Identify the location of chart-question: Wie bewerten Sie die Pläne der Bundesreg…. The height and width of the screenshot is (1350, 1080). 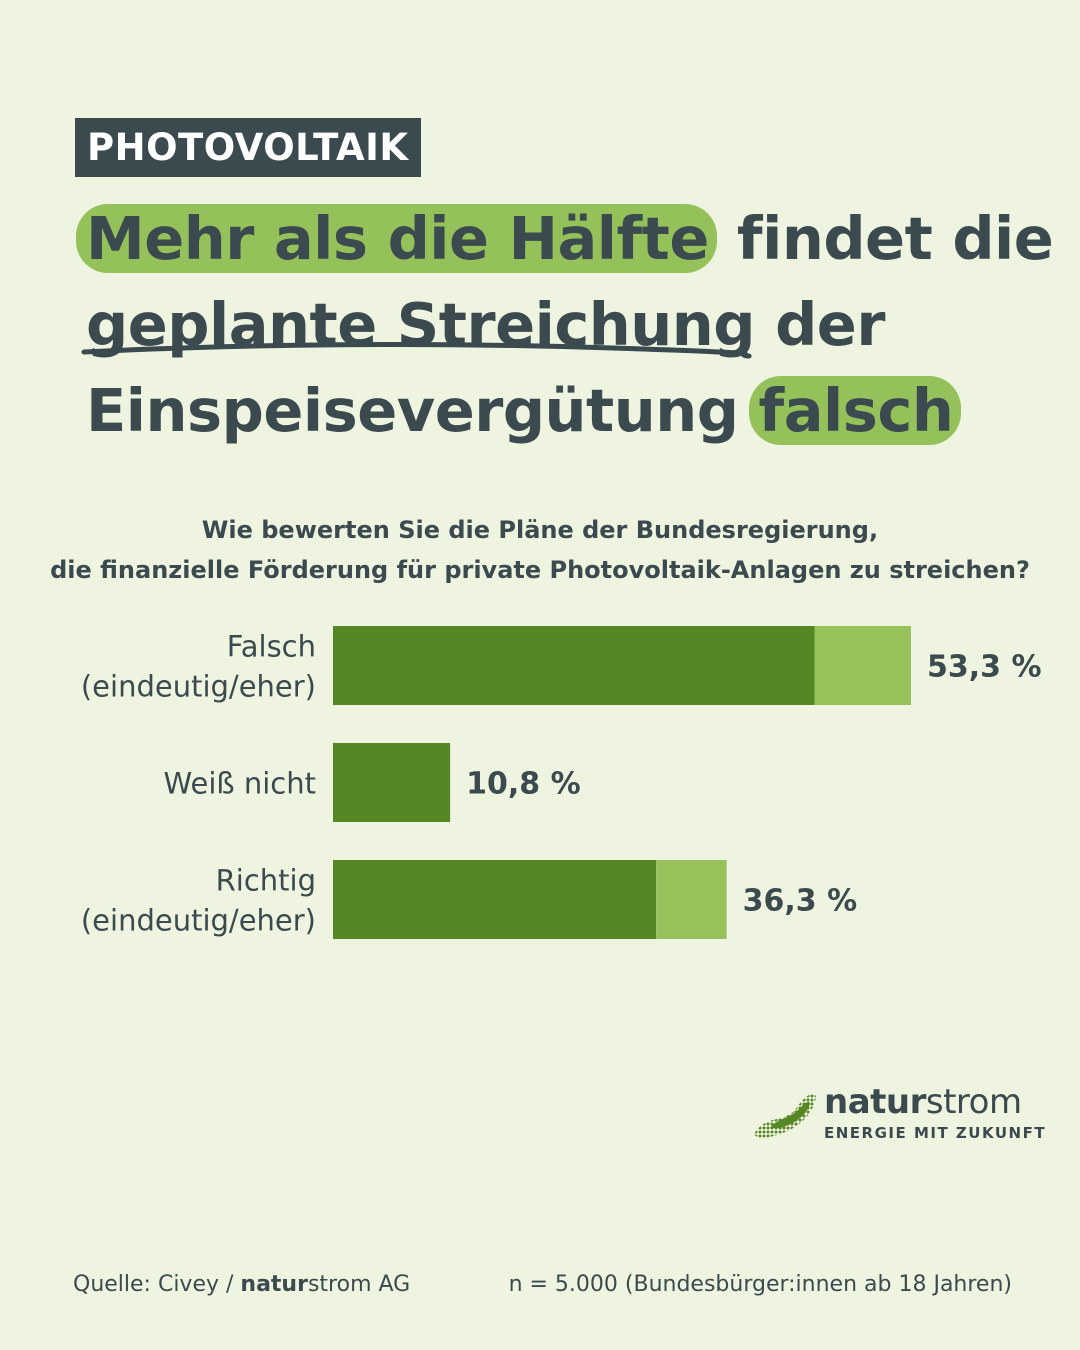
(540, 550).